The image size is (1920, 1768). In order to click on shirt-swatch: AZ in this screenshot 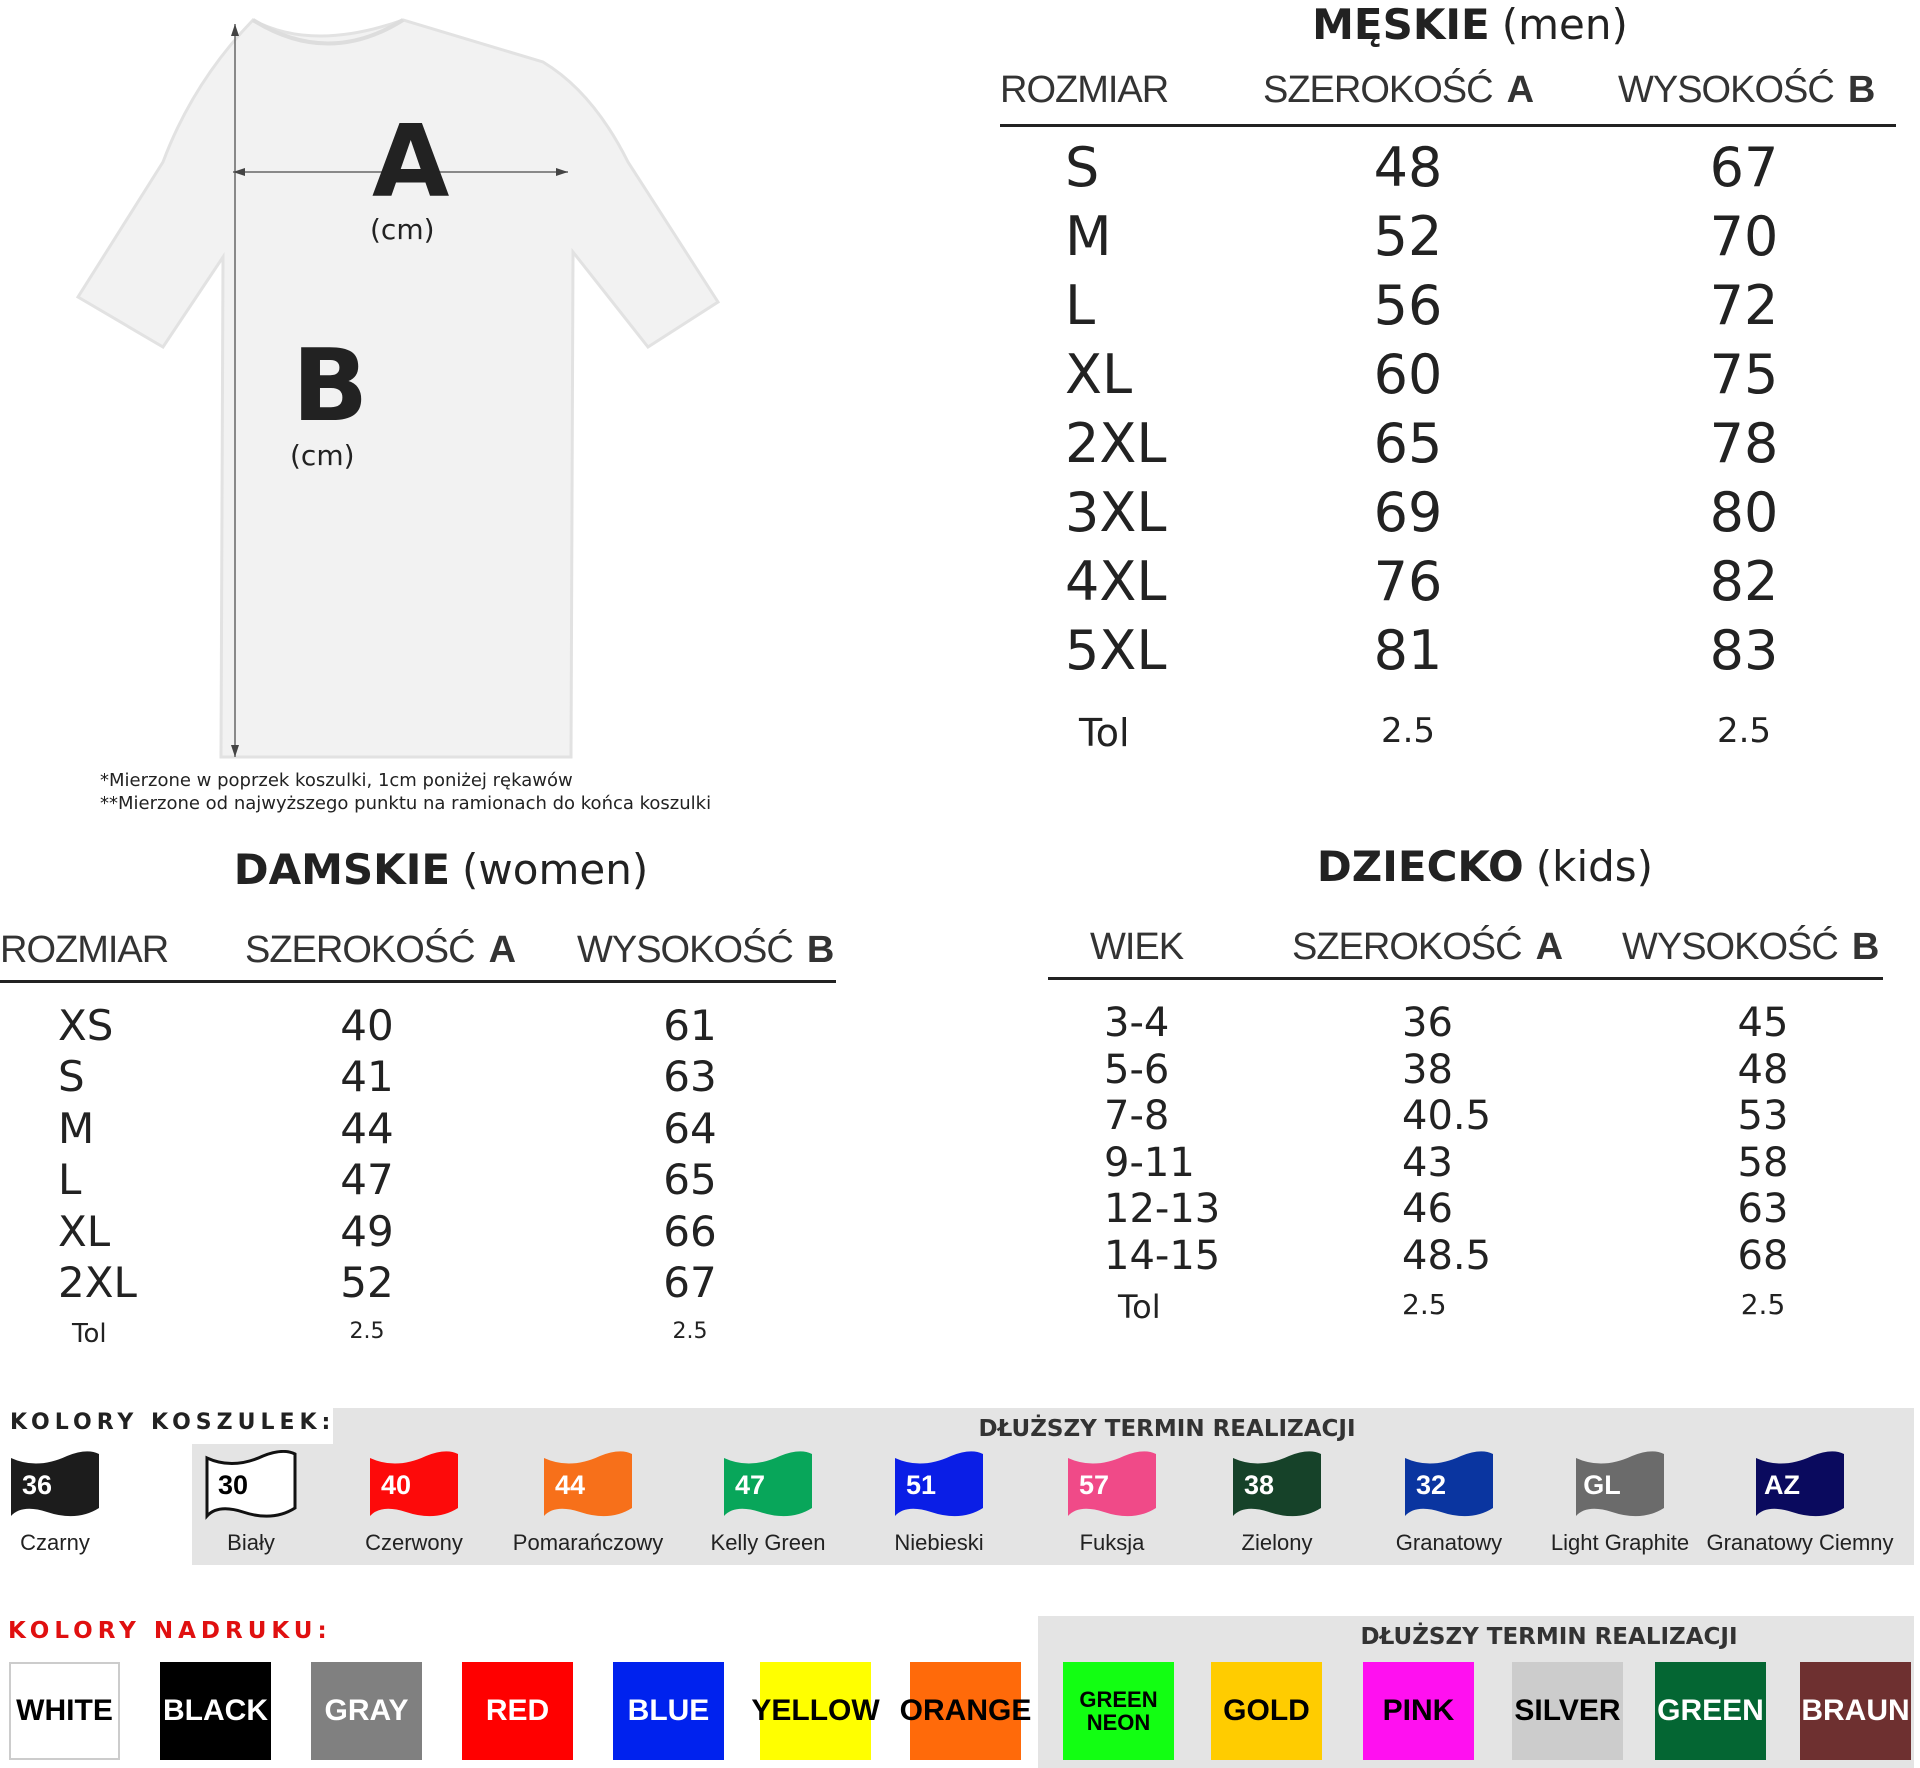, I will do `click(1800, 1485)`.